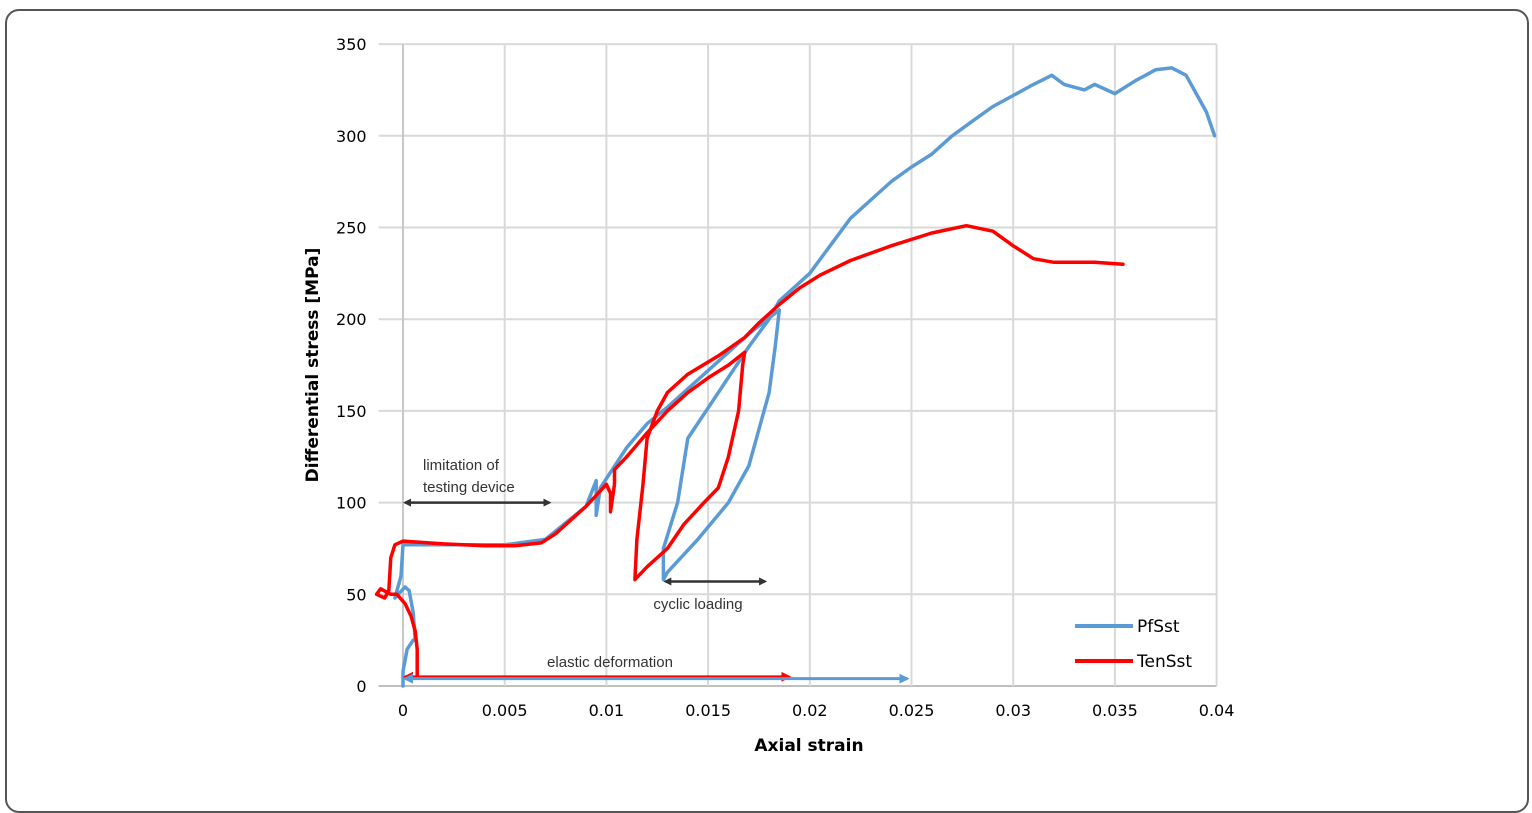 The width and height of the screenshot is (1532, 813). What do you see at coordinates (808, 746) in the screenshot?
I see `x-axis-label: Axial strain` at bounding box center [808, 746].